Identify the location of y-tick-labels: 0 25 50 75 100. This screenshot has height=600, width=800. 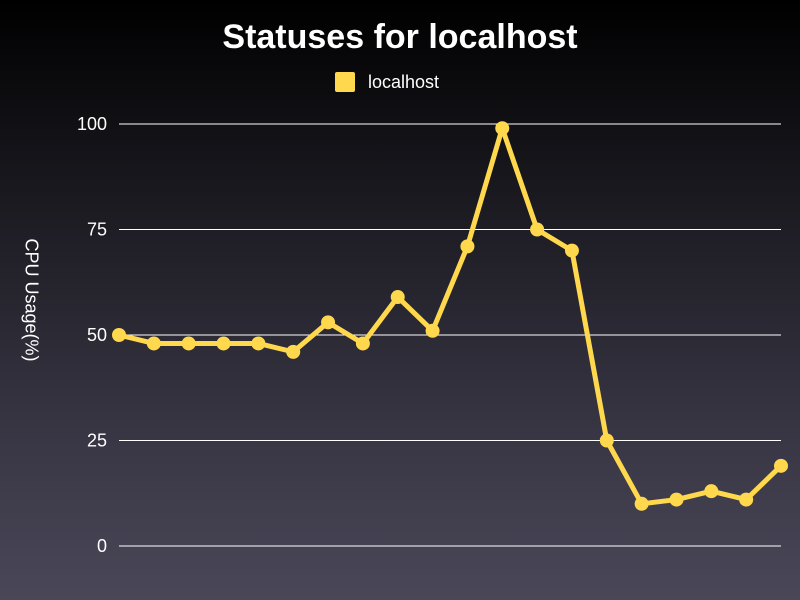
(92, 335).